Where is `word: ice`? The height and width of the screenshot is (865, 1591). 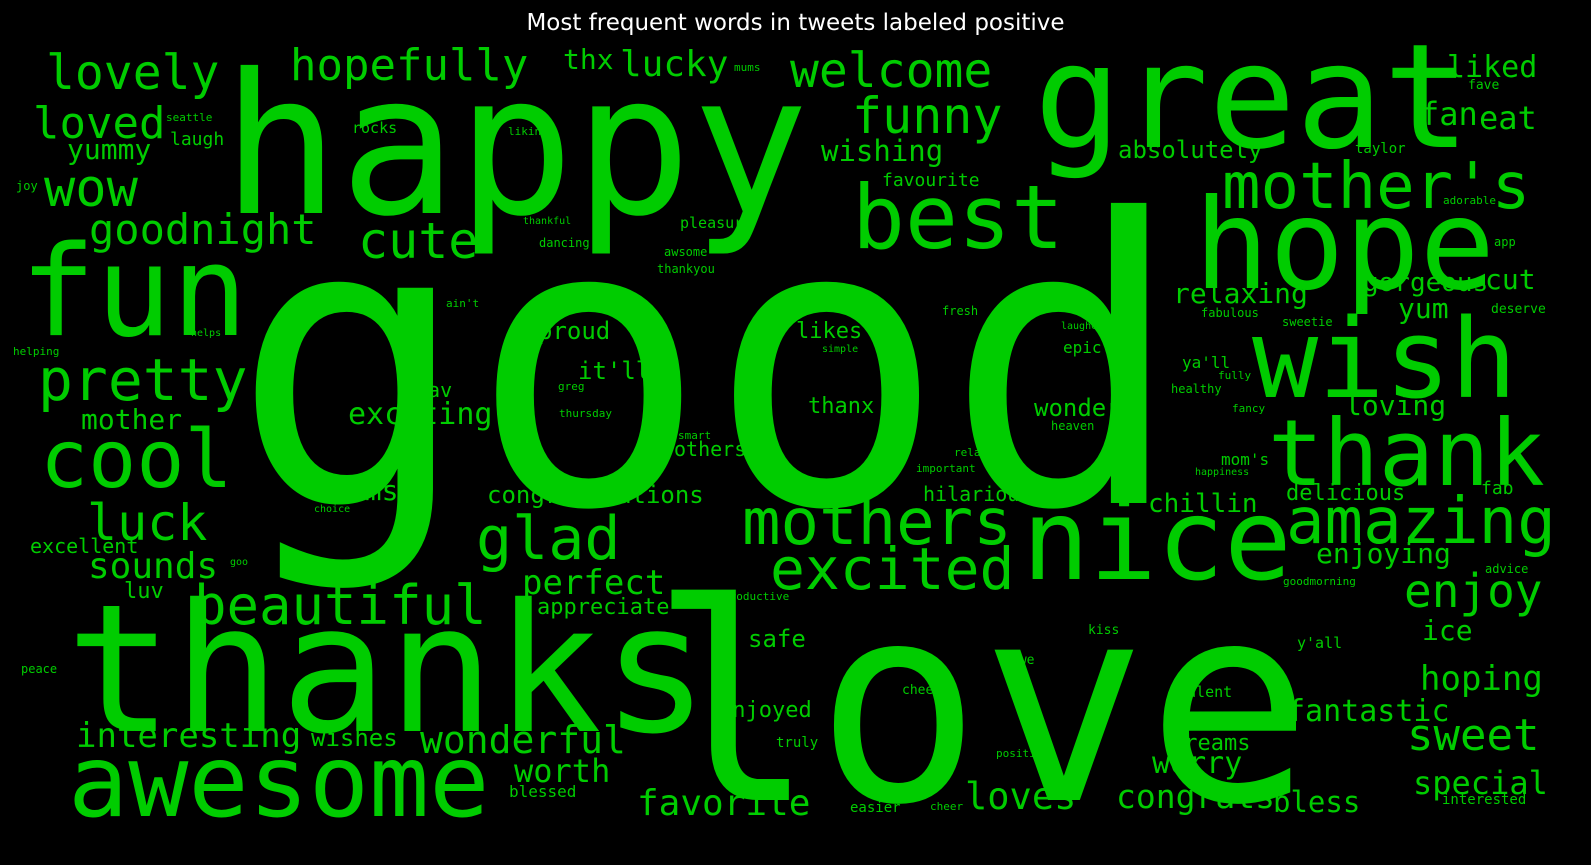
word: ice is located at coordinates (1447, 630).